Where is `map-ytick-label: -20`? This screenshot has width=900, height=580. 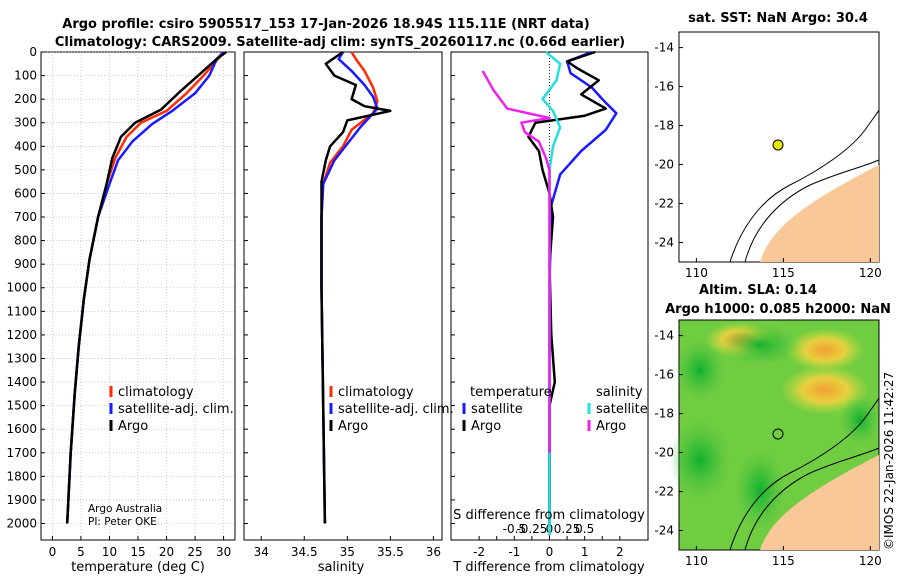 map-ytick-label: -20 is located at coordinates (664, 165).